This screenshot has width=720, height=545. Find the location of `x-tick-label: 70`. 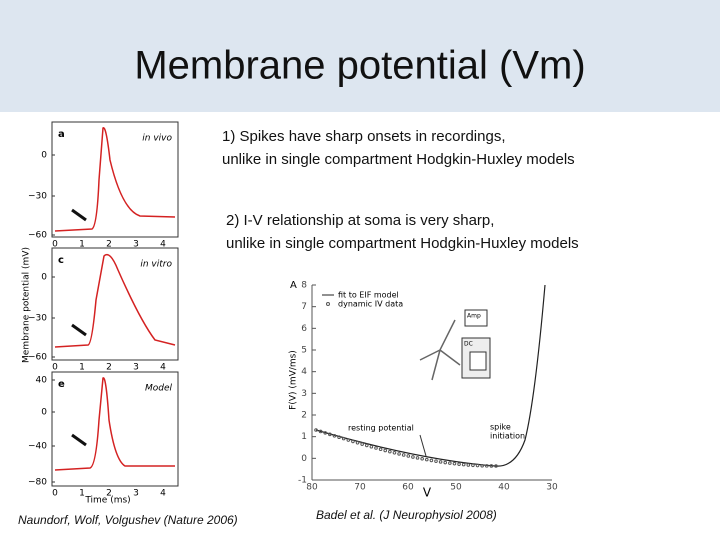

x-tick-label: 70 is located at coordinates (360, 488).